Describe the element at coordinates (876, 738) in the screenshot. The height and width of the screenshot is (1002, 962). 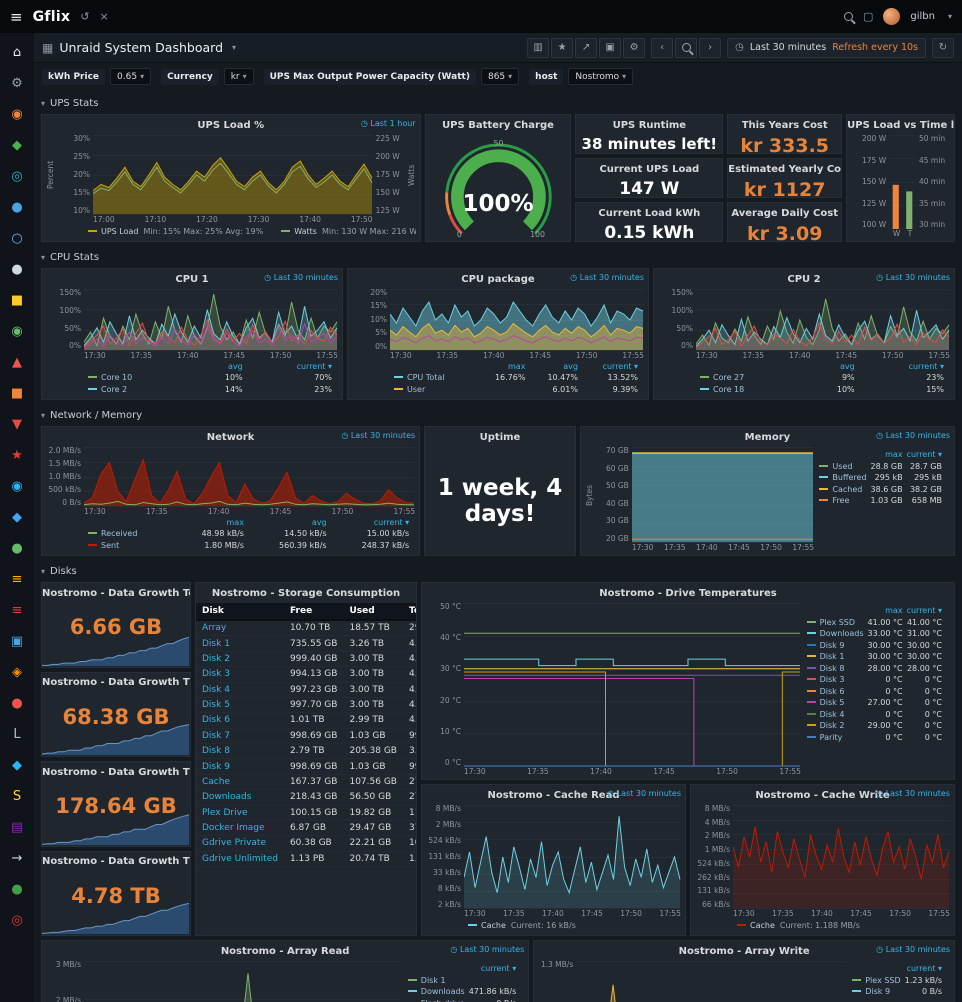
I see `legend-item: Parity 0 °C 0 °C` at that location.